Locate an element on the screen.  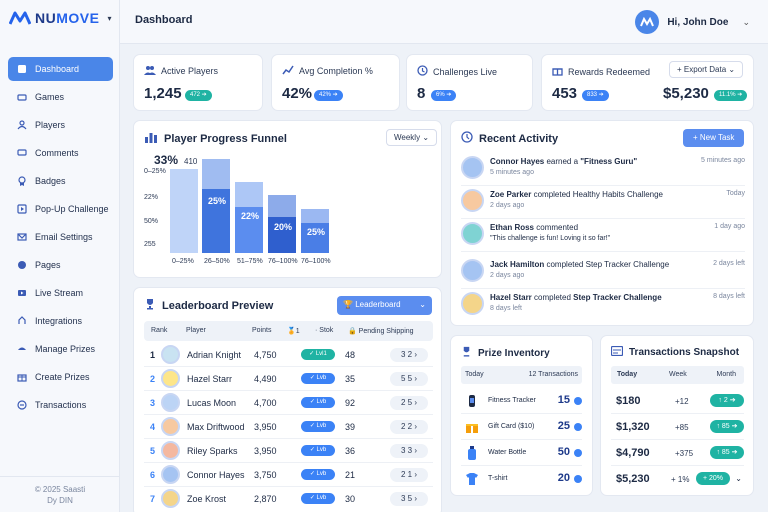
player-name: Riley Sparks is located at coordinates (212, 451).